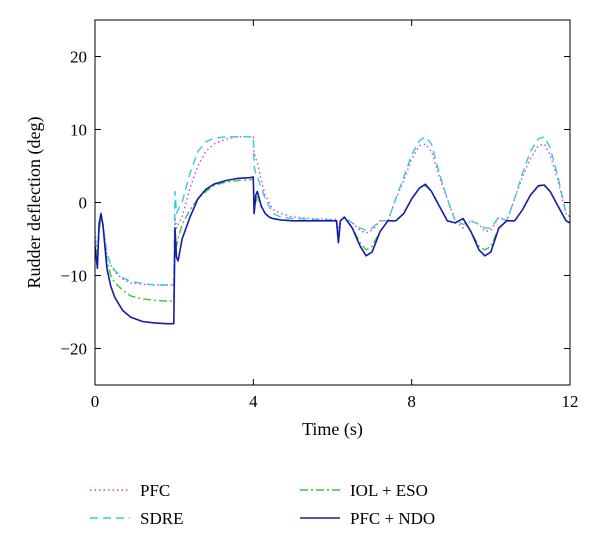 The width and height of the screenshot is (600, 552). I want to click on y-tick-label: −10, so click(73, 276).